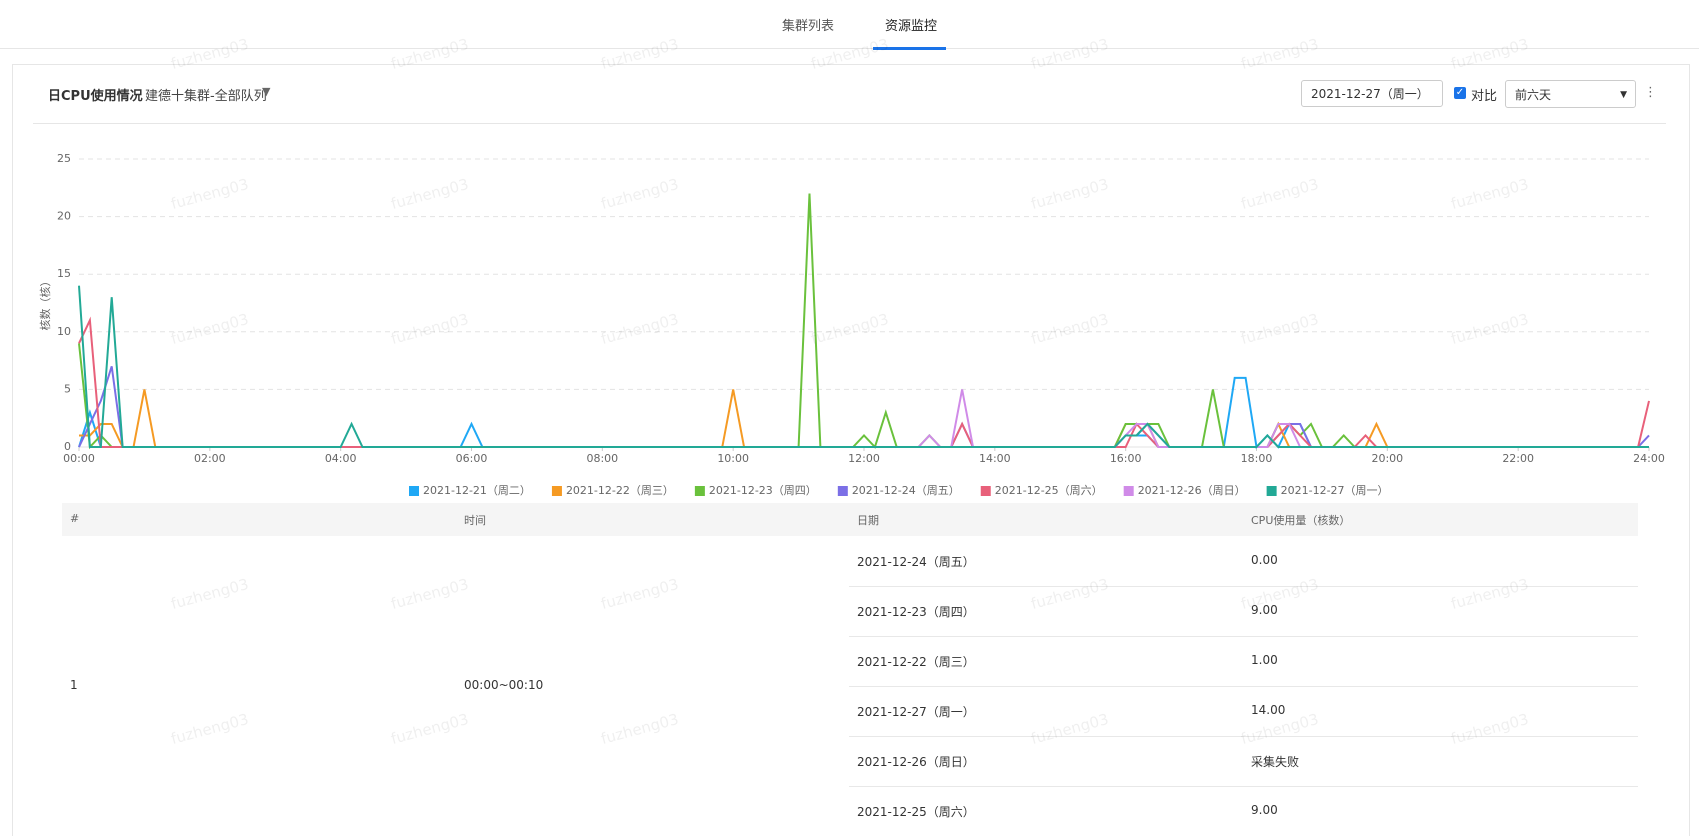 The image size is (1699, 836). What do you see at coordinates (1268, 710) in the screenshot?
I see `value-cell: 14.00` at bounding box center [1268, 710].